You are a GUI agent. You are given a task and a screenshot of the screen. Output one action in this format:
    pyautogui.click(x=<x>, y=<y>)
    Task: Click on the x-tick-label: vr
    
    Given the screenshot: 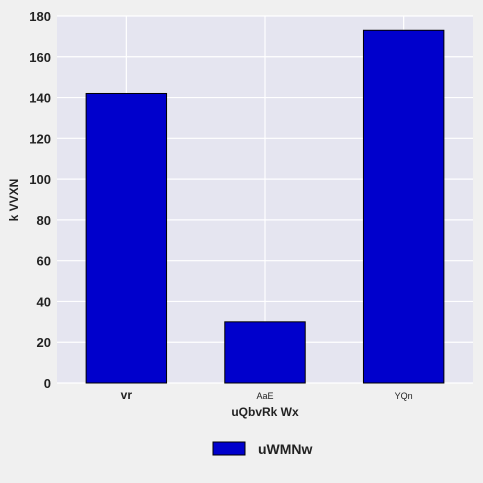 What is the action you would take?
    pyautogui.click(x=127, y=395)
    